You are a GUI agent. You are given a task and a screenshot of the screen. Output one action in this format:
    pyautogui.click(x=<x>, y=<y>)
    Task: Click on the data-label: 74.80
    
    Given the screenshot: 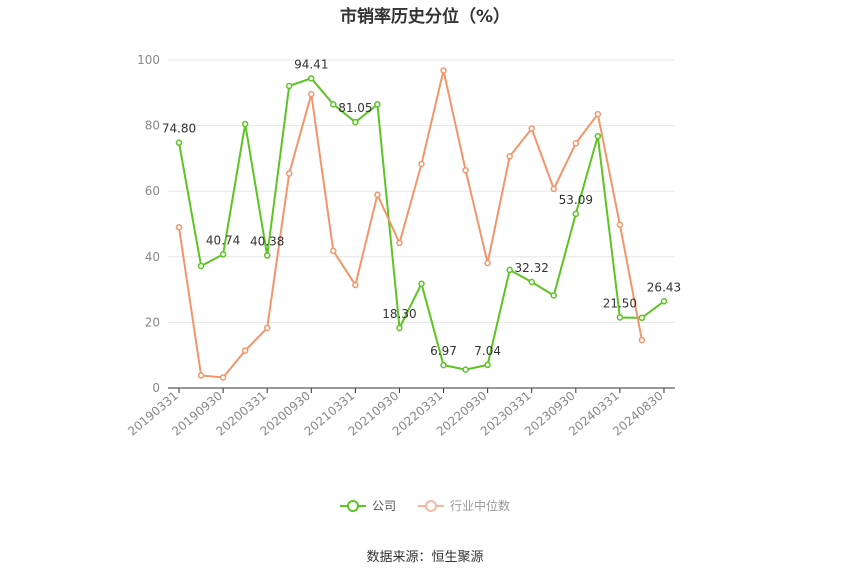 What is the action you would take?
    pyautogui.click(x=179, y=129)
    